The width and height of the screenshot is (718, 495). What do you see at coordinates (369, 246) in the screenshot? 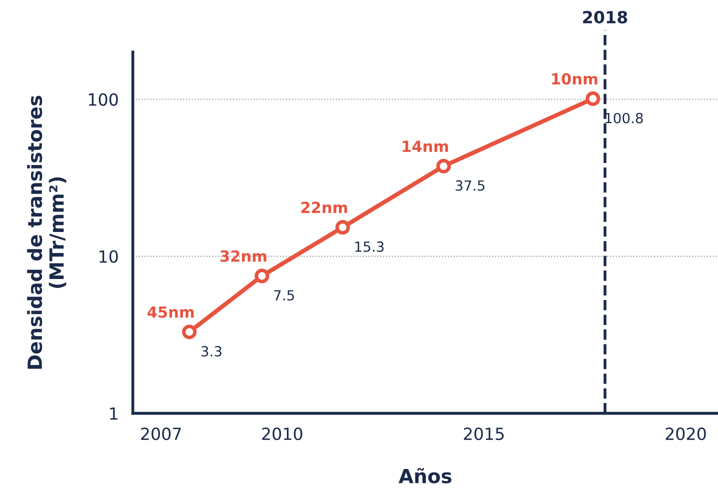
I see `data-label: 15.3` at bounding box center [369, 246].